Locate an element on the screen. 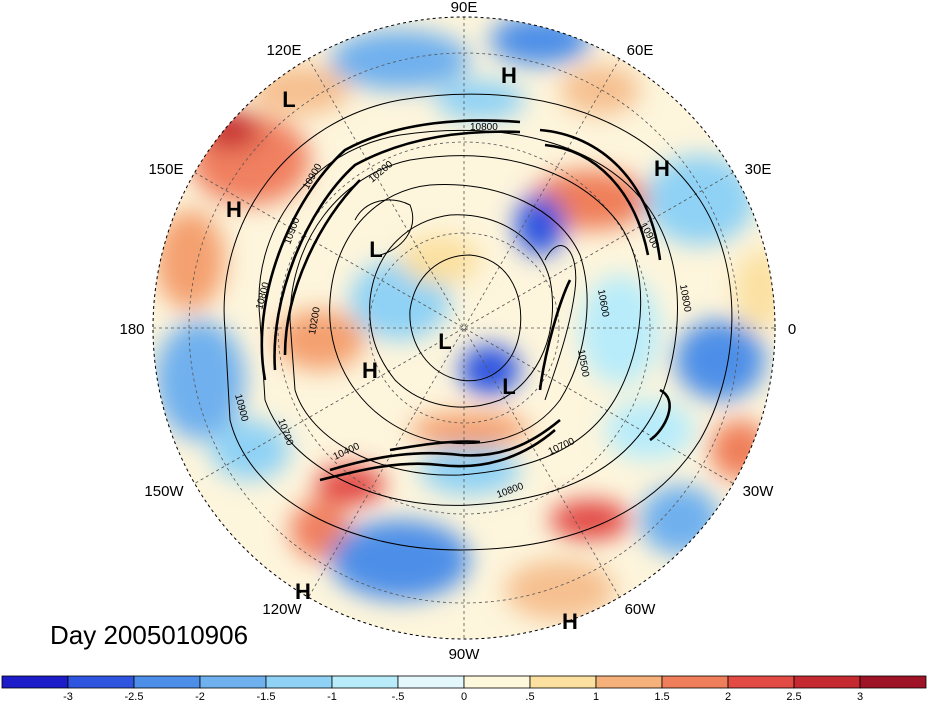 The height and width of the screenshot is (702, 928). contour-label: 10500 is located at coordinates (583, 364).